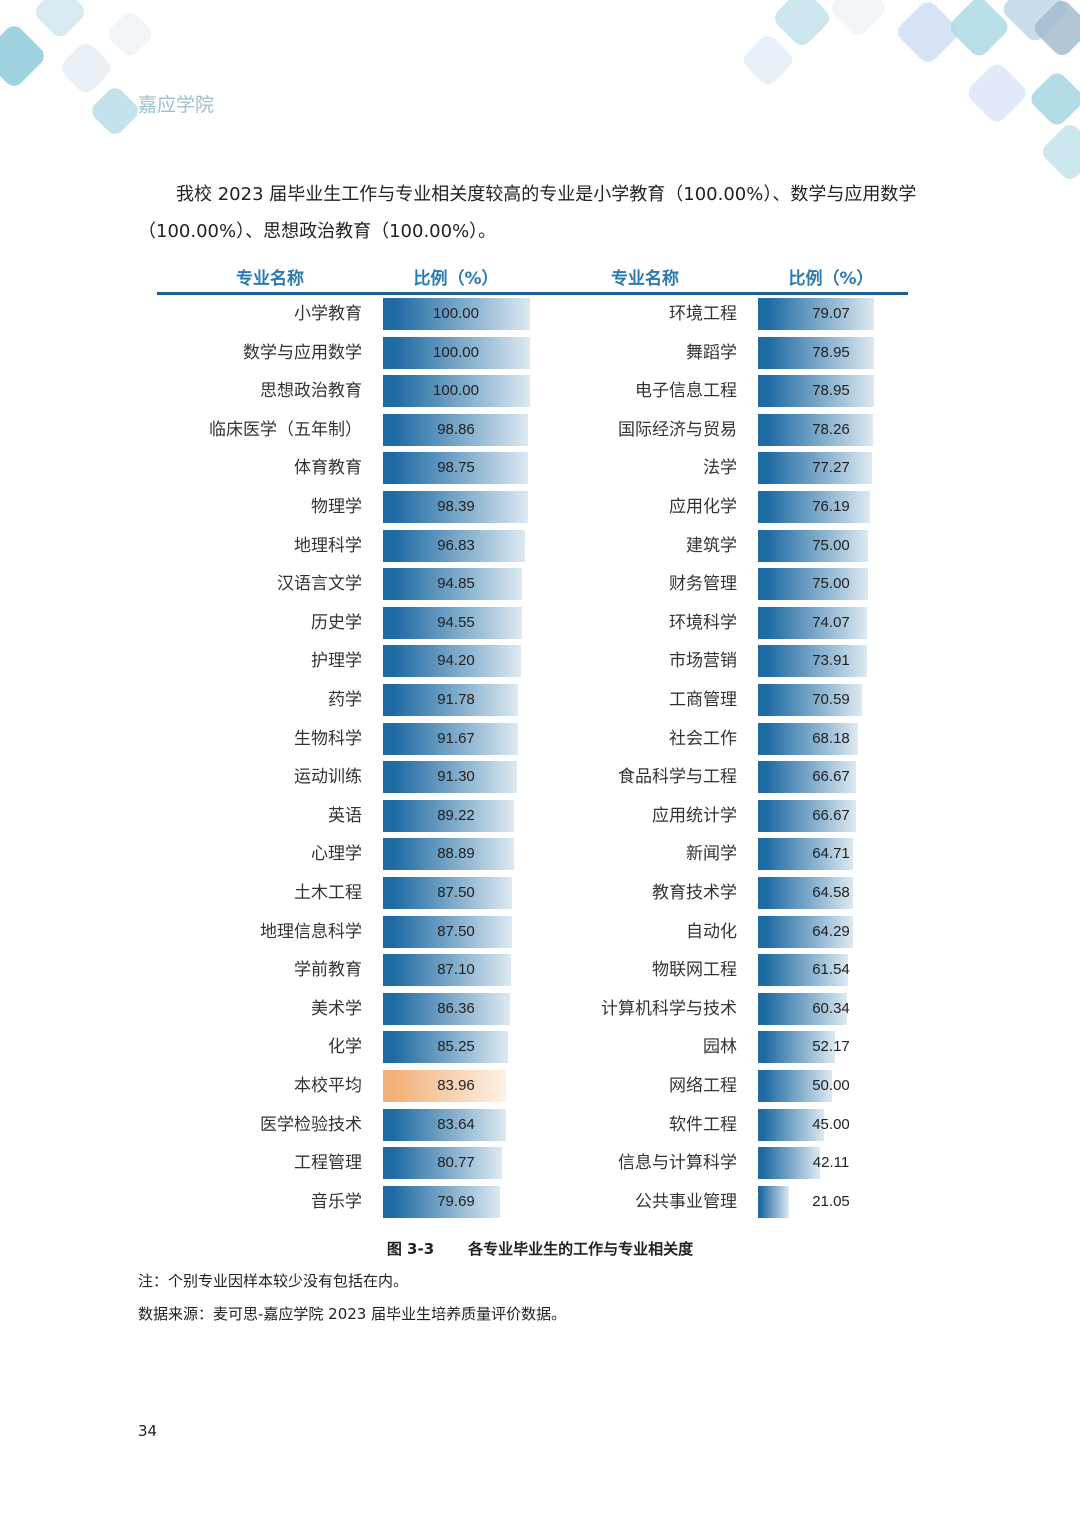 The width and height of the screenshot is (1080, 1528). I want to click on ratio-value: 75.00, so click(831, 584).